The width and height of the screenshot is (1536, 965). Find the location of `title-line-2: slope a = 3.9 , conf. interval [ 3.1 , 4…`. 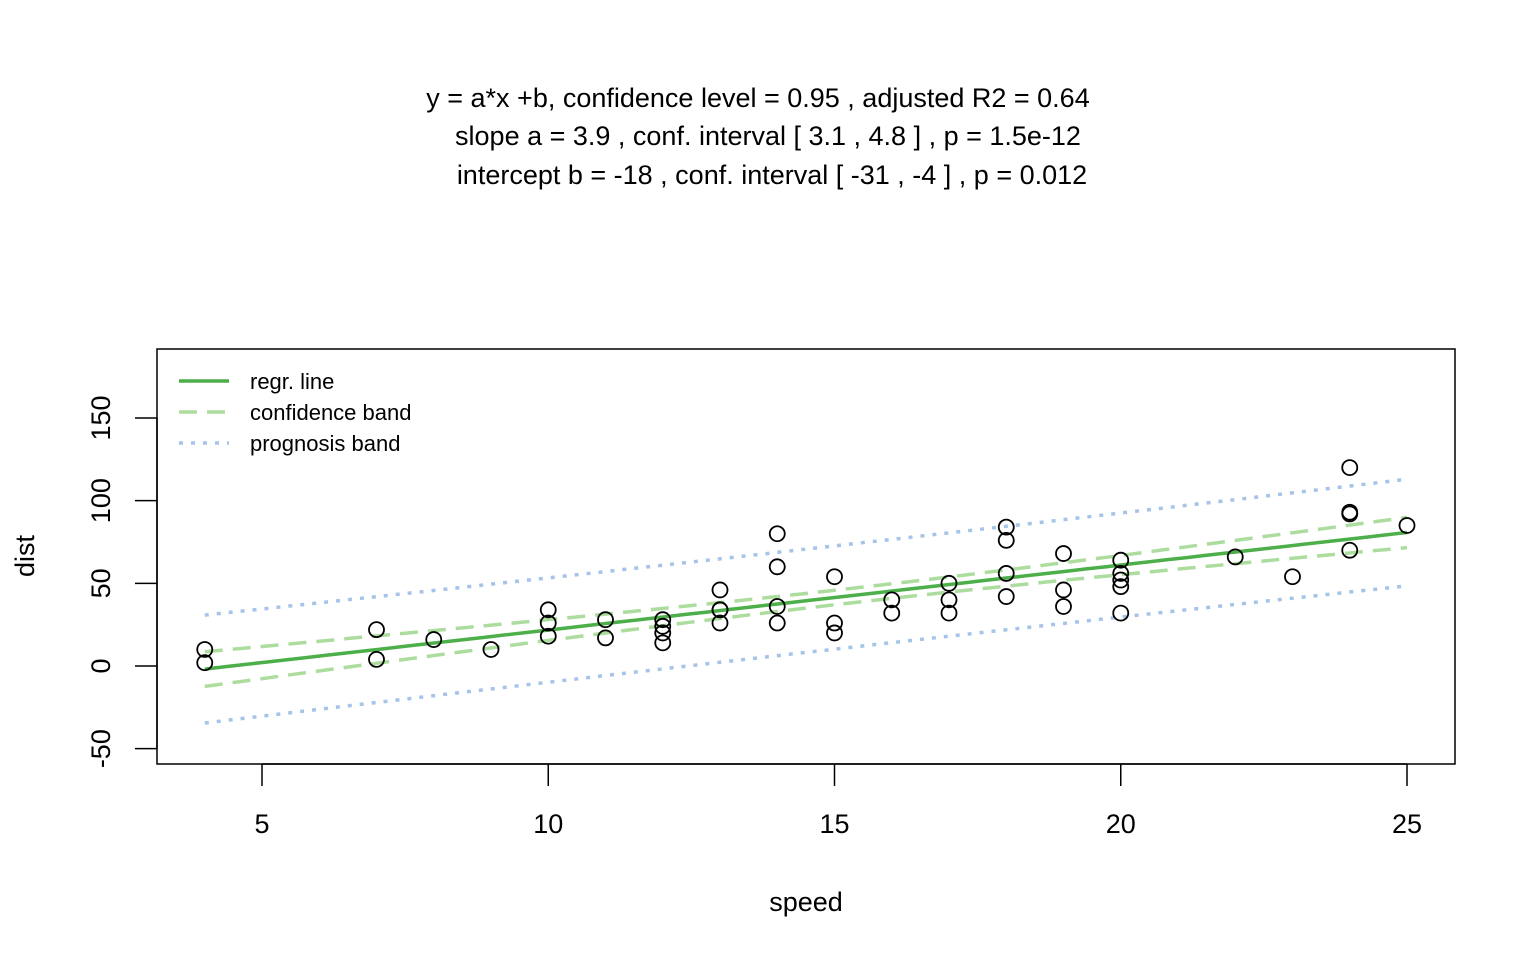

title-line-2: slope a = 3.9 , conf. interval [ 3.1 , 4… is located at coordinates (768, 136).